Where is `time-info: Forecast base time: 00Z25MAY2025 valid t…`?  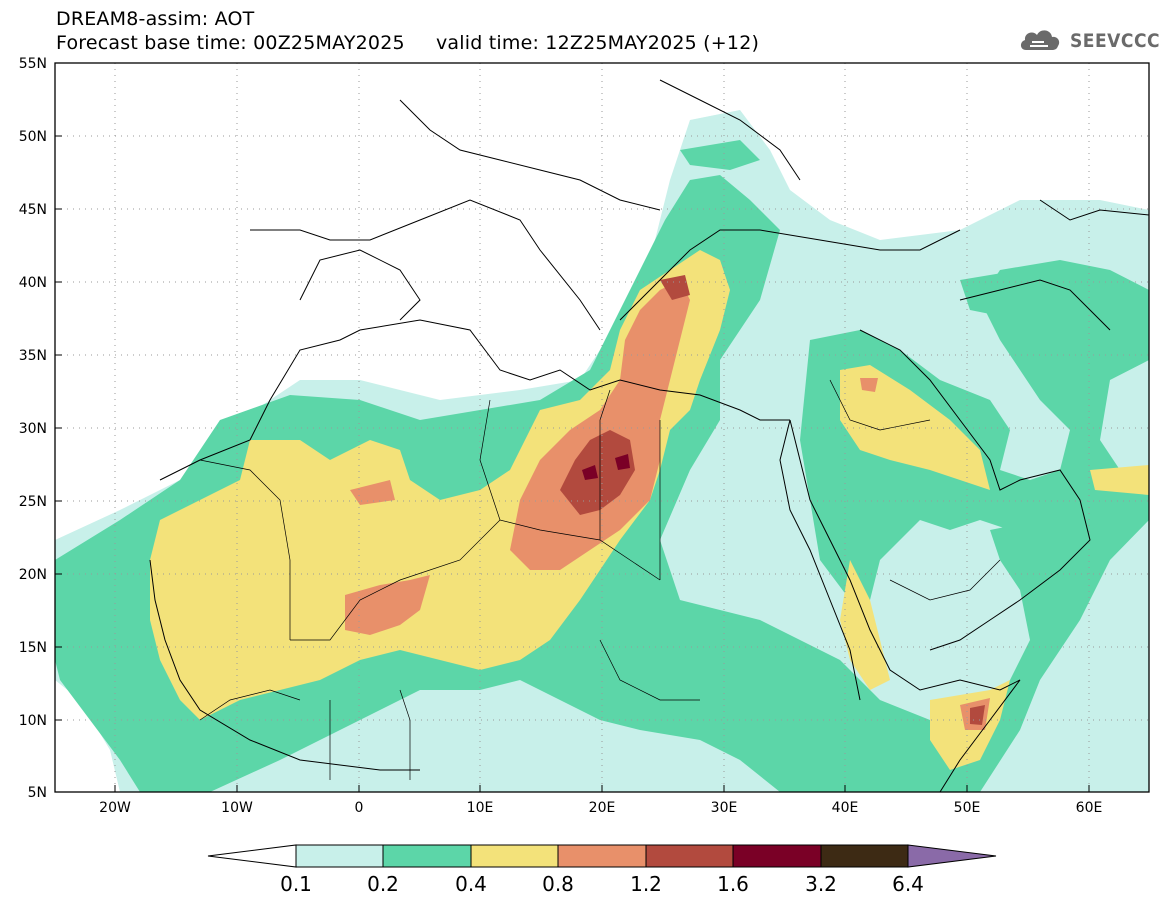
time-info: Forecast base time: 00Z25MAY2025 valid t… is located at coordinates (407, 43).